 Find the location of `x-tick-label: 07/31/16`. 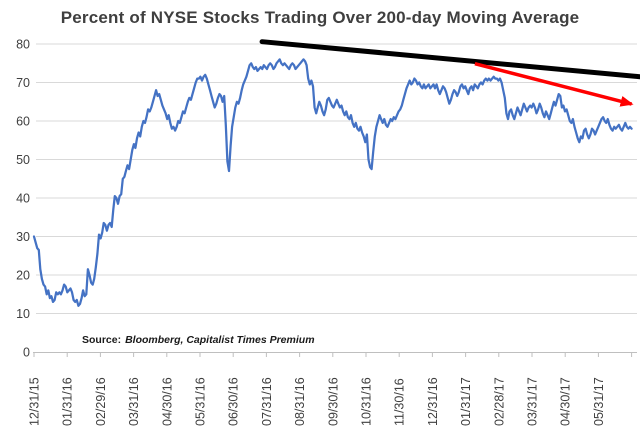

x-tick-label: 07/31/16 is located at coordinates (267, 401).